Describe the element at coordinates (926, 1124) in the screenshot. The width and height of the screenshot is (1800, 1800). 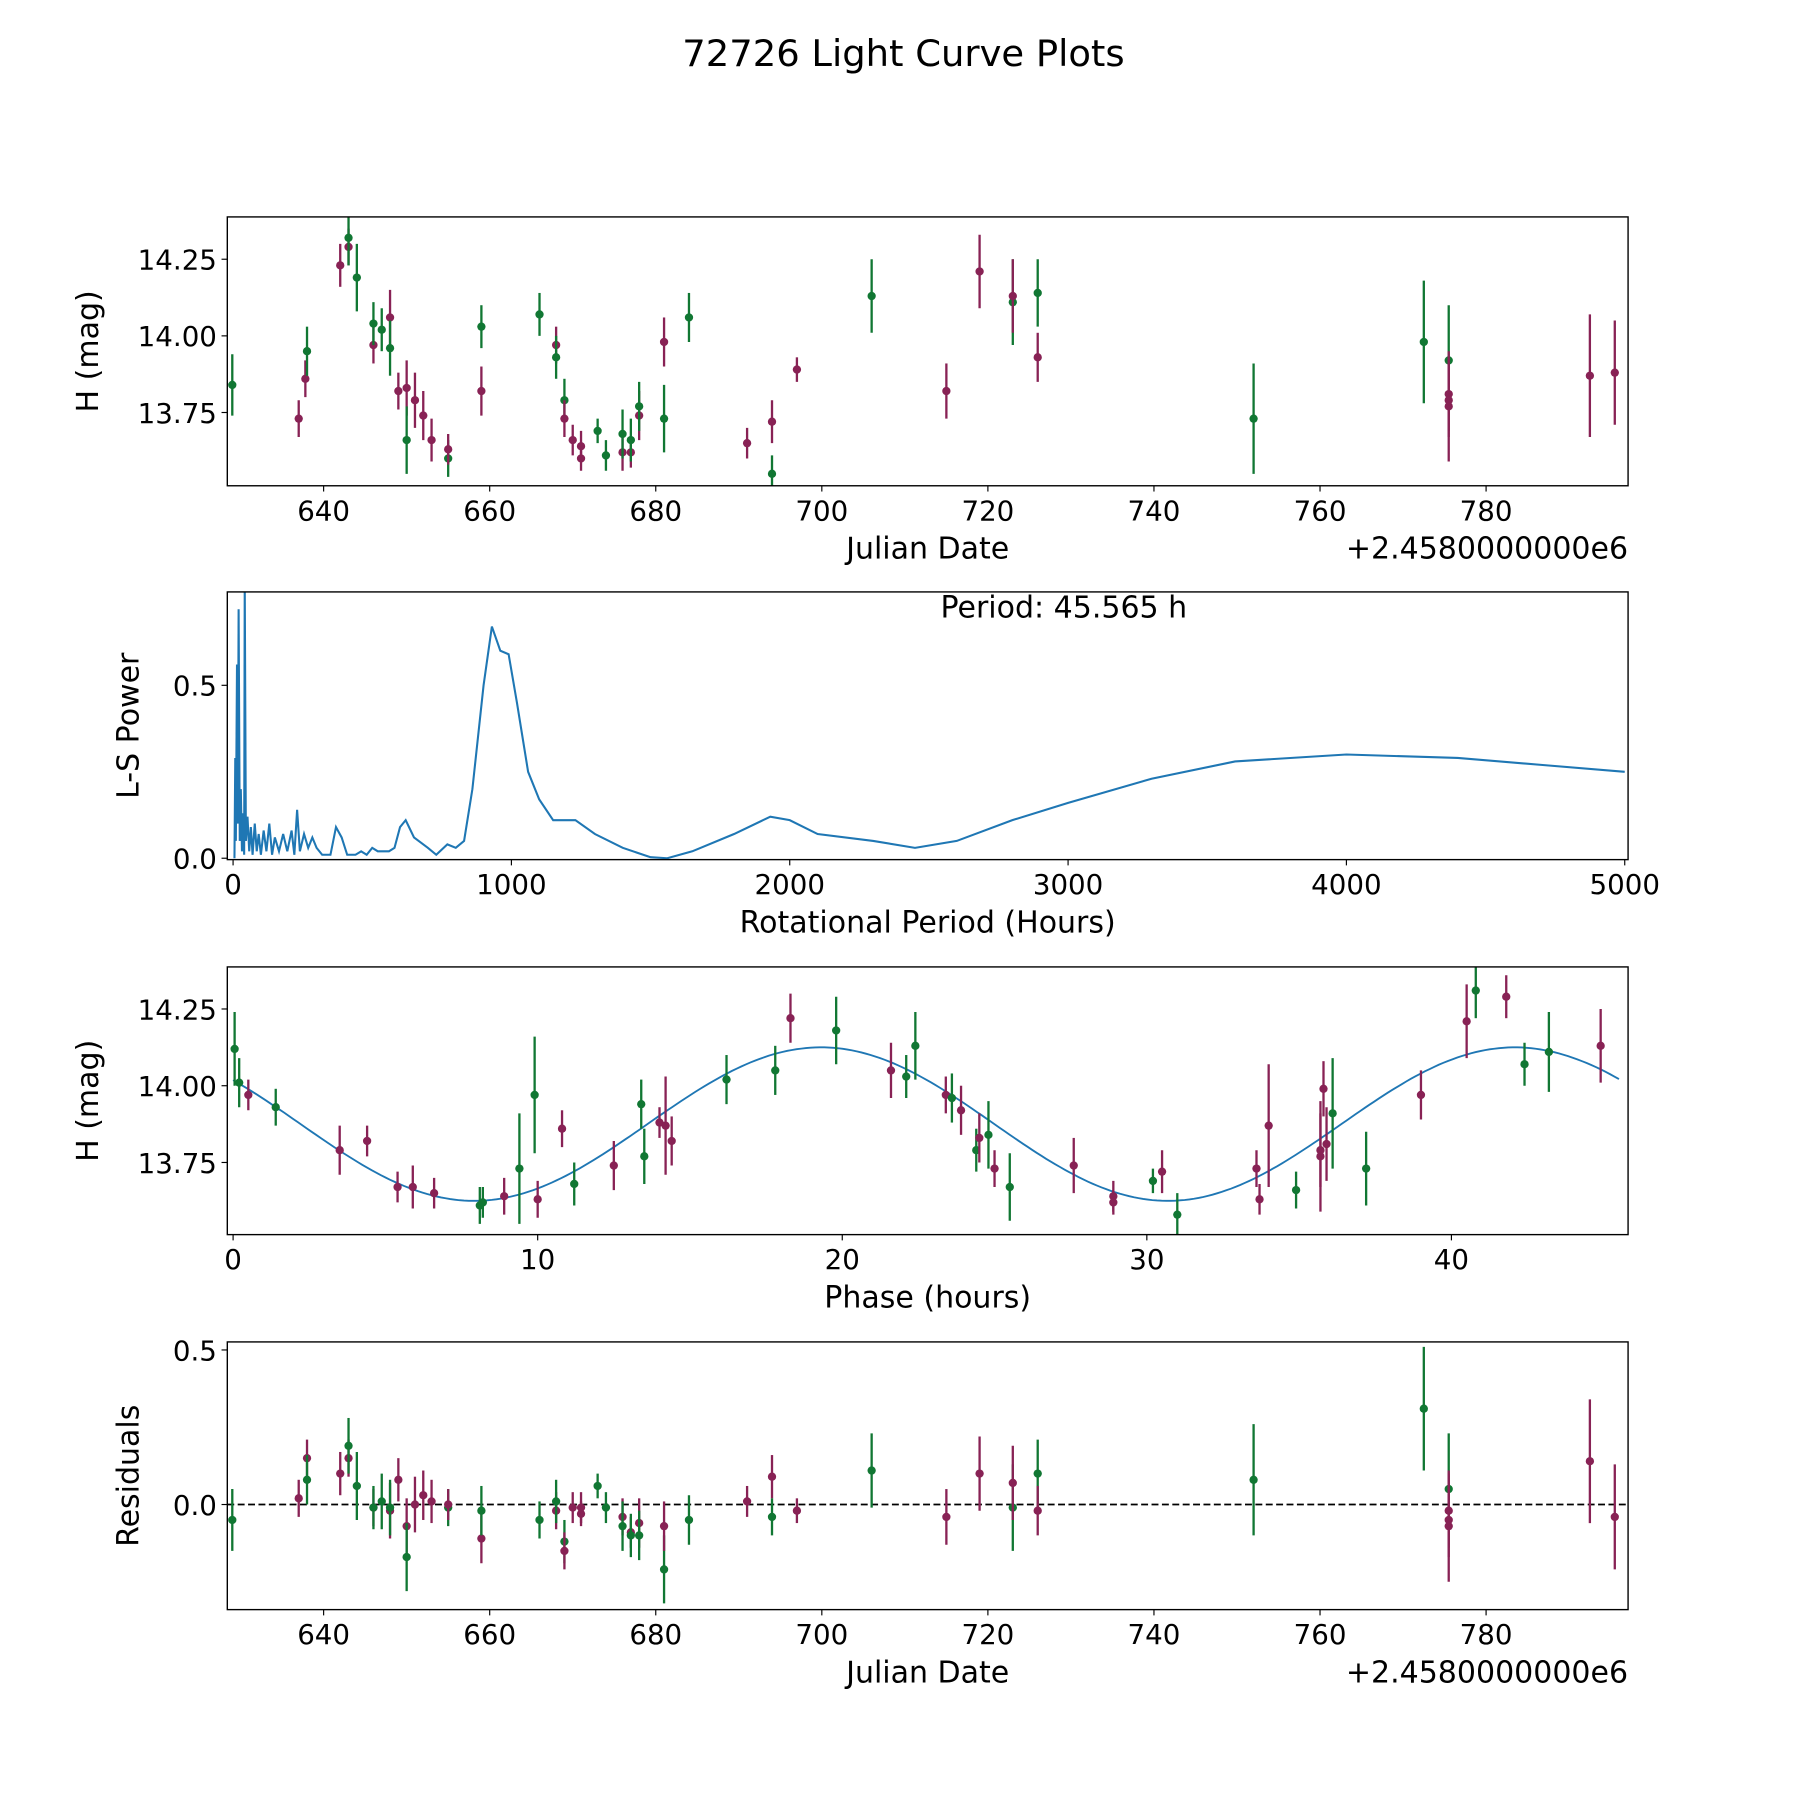
I see `model-fit-line` at that location.